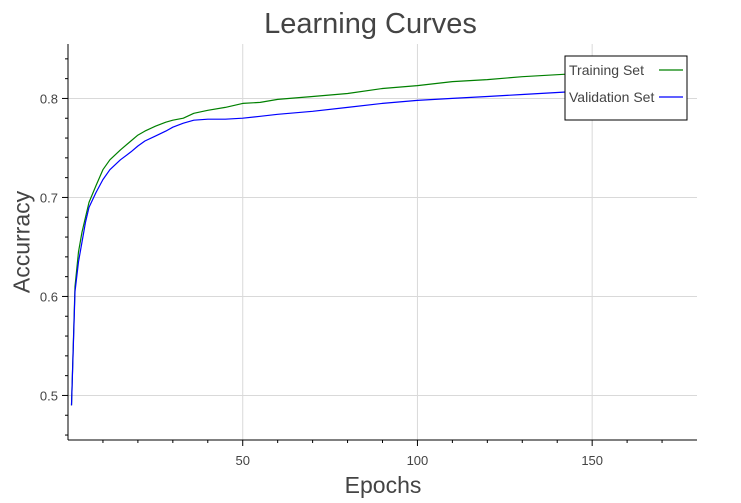 Image resolution: width=741 pixels, height=503 pixels. Describe the element at coordinates (611, 97) in the screenshot. I see `legend-label: Validation Set` at that location.